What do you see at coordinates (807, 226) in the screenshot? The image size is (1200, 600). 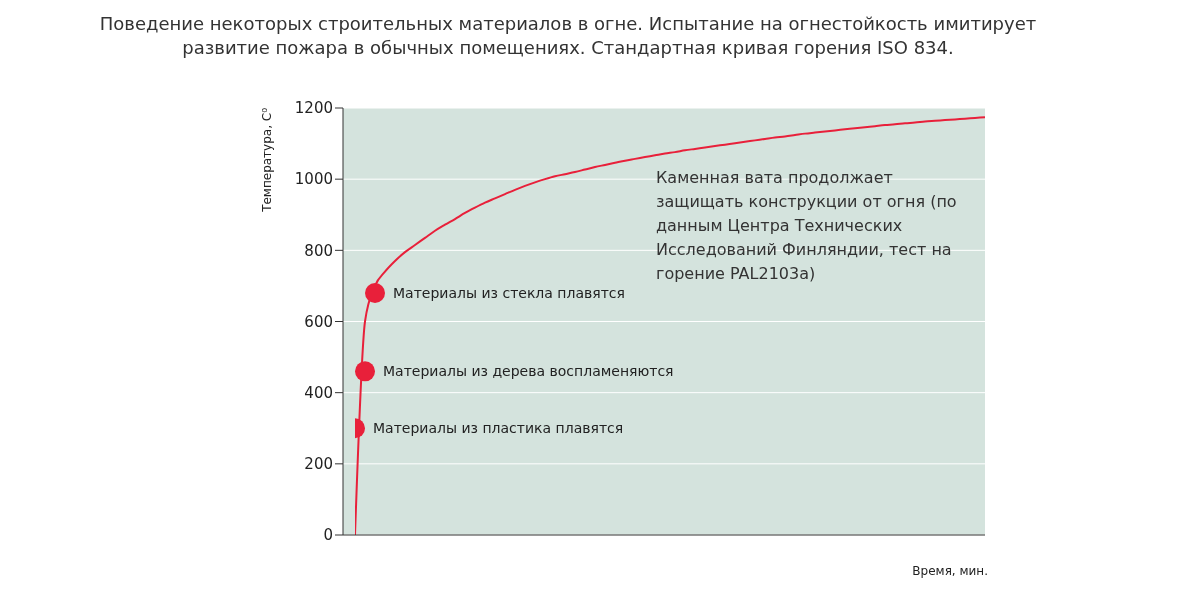 I see `annotation: Каменная вата продолжает защищать конструкции от огня (по данным Центра Технических Исследований Финляндии, тест на горение PAL2103a)` at bounding box center [807, 226].